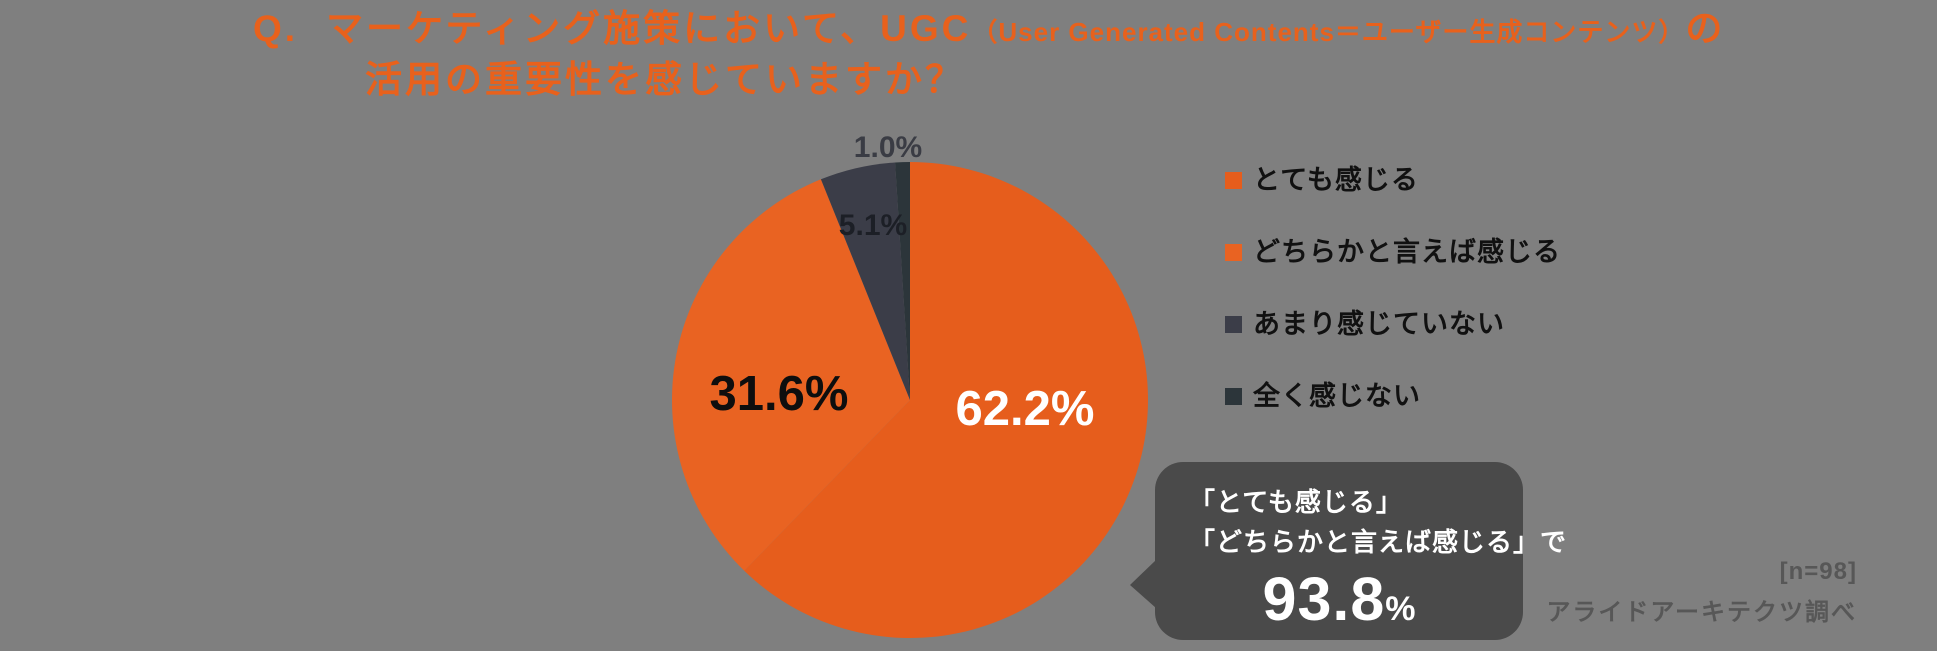 The width and height of the screenshot is (1937, 651). I want to click on legend-label-dochiraka: どちらかと言えば感じる, so click(1407, 252).